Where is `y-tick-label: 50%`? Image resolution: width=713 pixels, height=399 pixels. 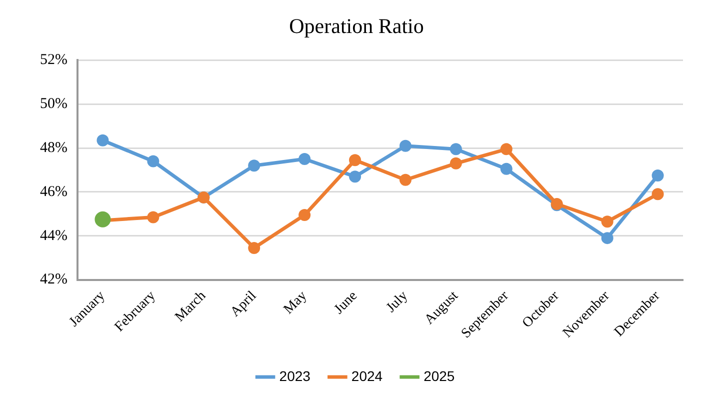 y-tick-label: 50% is located at coordinates (54, 104).